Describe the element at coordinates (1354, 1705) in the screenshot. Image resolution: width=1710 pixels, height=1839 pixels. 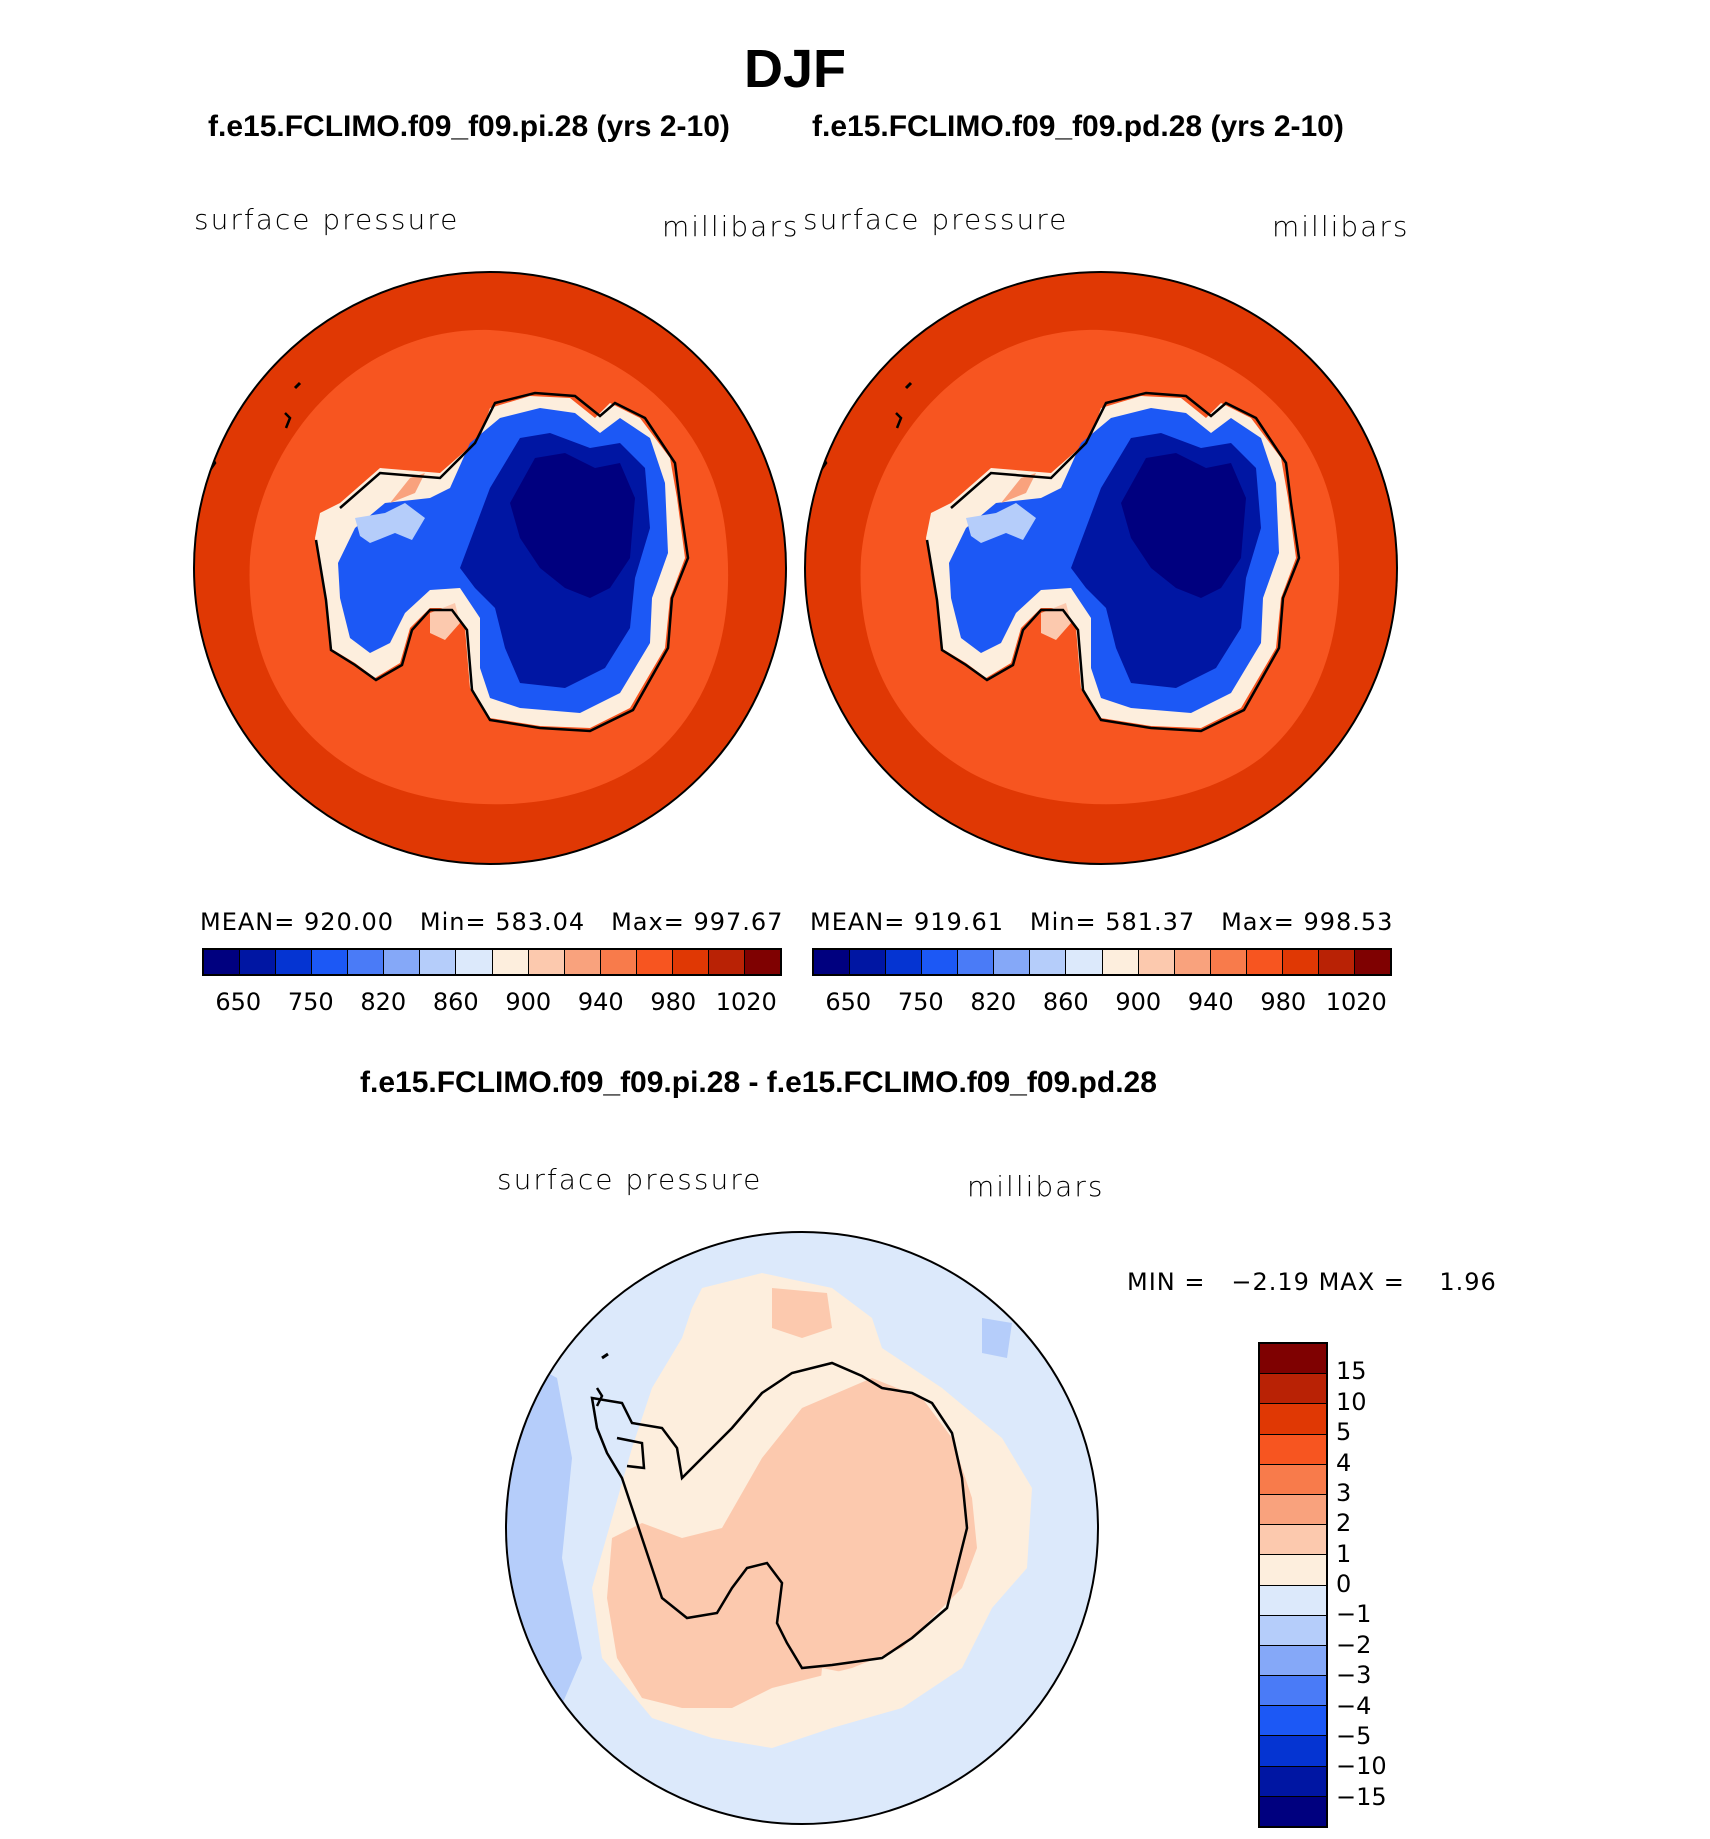
I see `difference-colorbar-tick-label: −4` at that location.